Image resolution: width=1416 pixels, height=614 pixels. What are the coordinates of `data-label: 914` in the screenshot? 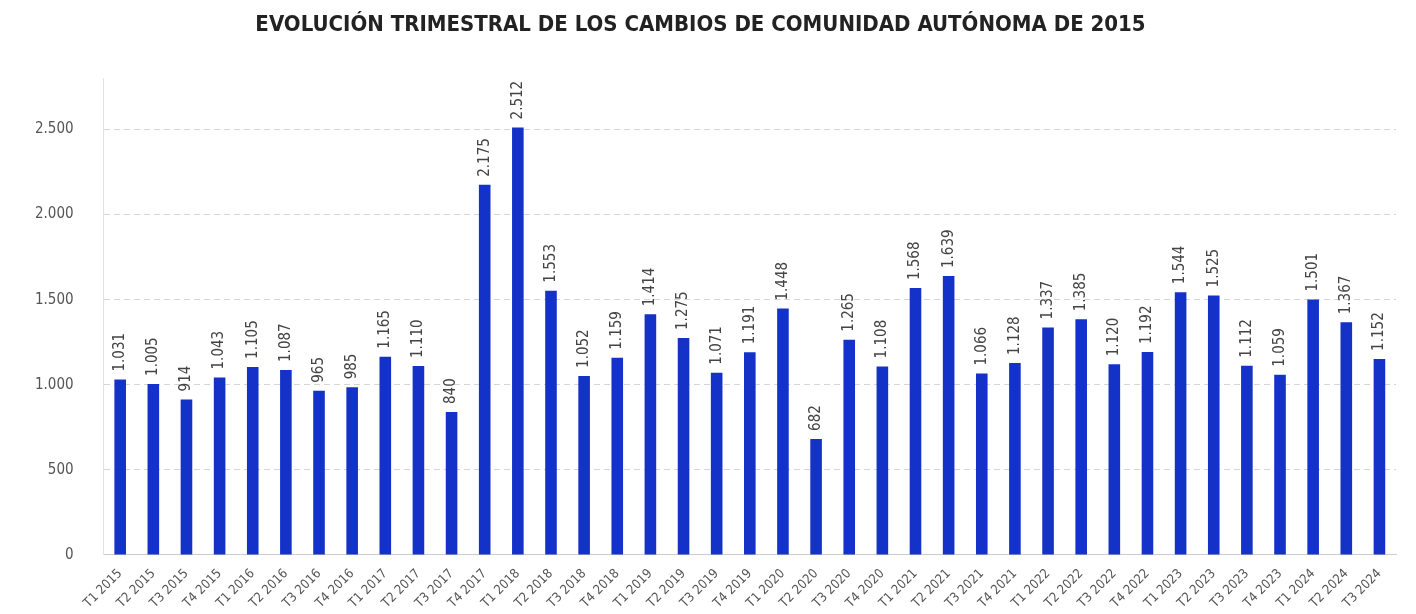 It's located at (185, 378).